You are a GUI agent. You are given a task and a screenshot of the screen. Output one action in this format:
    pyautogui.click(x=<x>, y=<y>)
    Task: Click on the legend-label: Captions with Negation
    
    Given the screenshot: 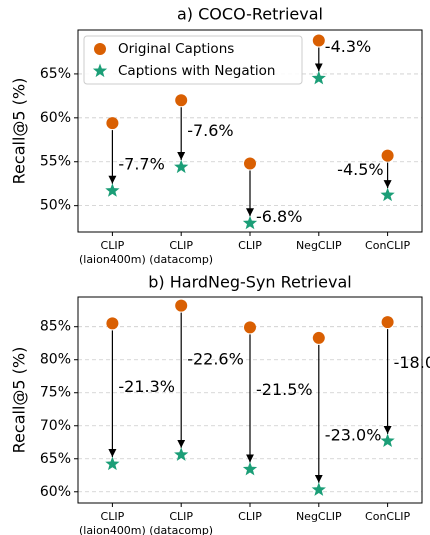 What is the action you would take?
    pyautogui.click(x=197, y=71)
    